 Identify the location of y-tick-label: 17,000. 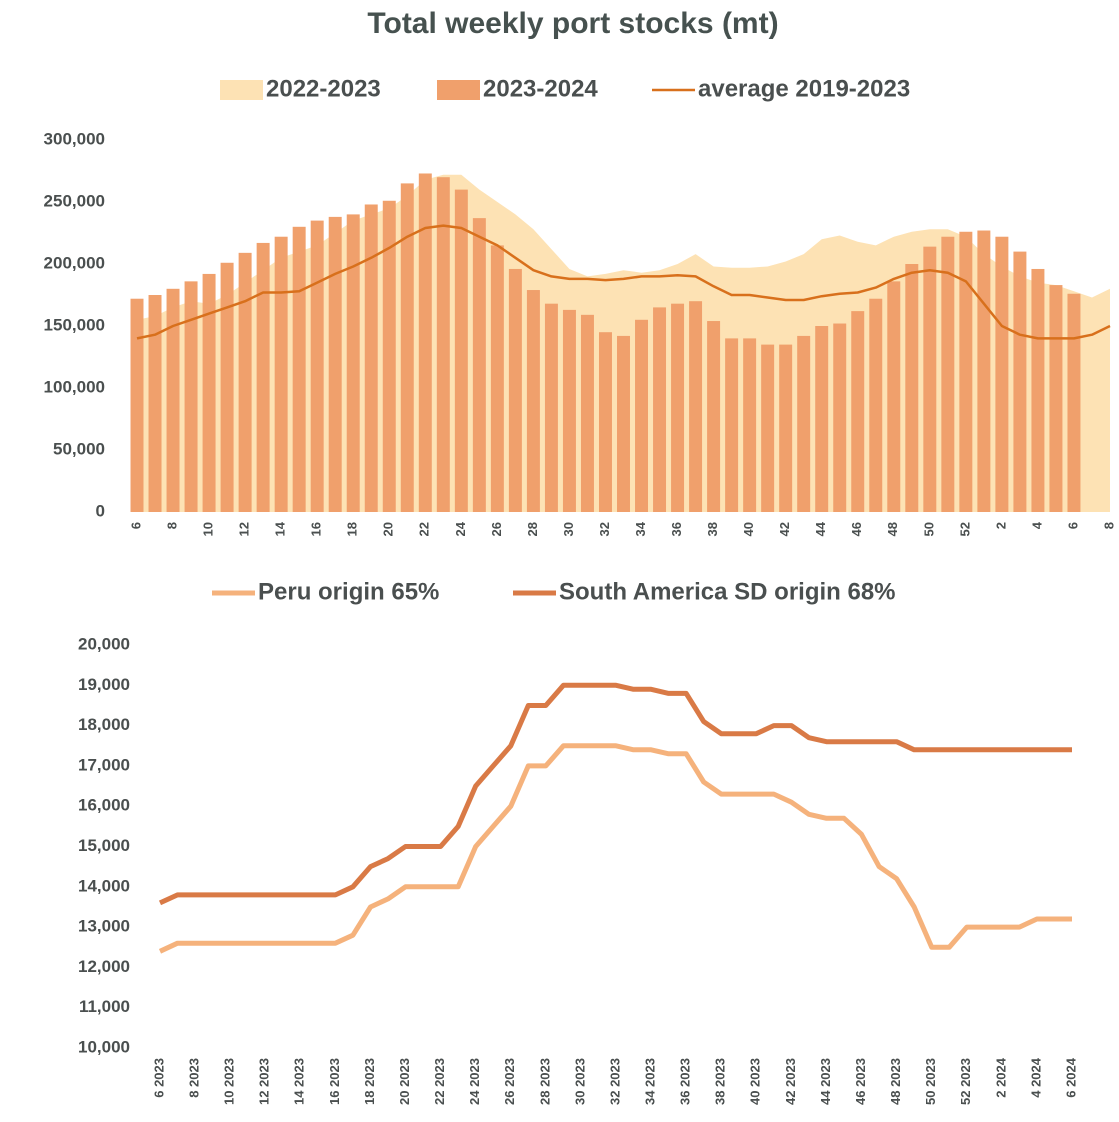
(104, 764).